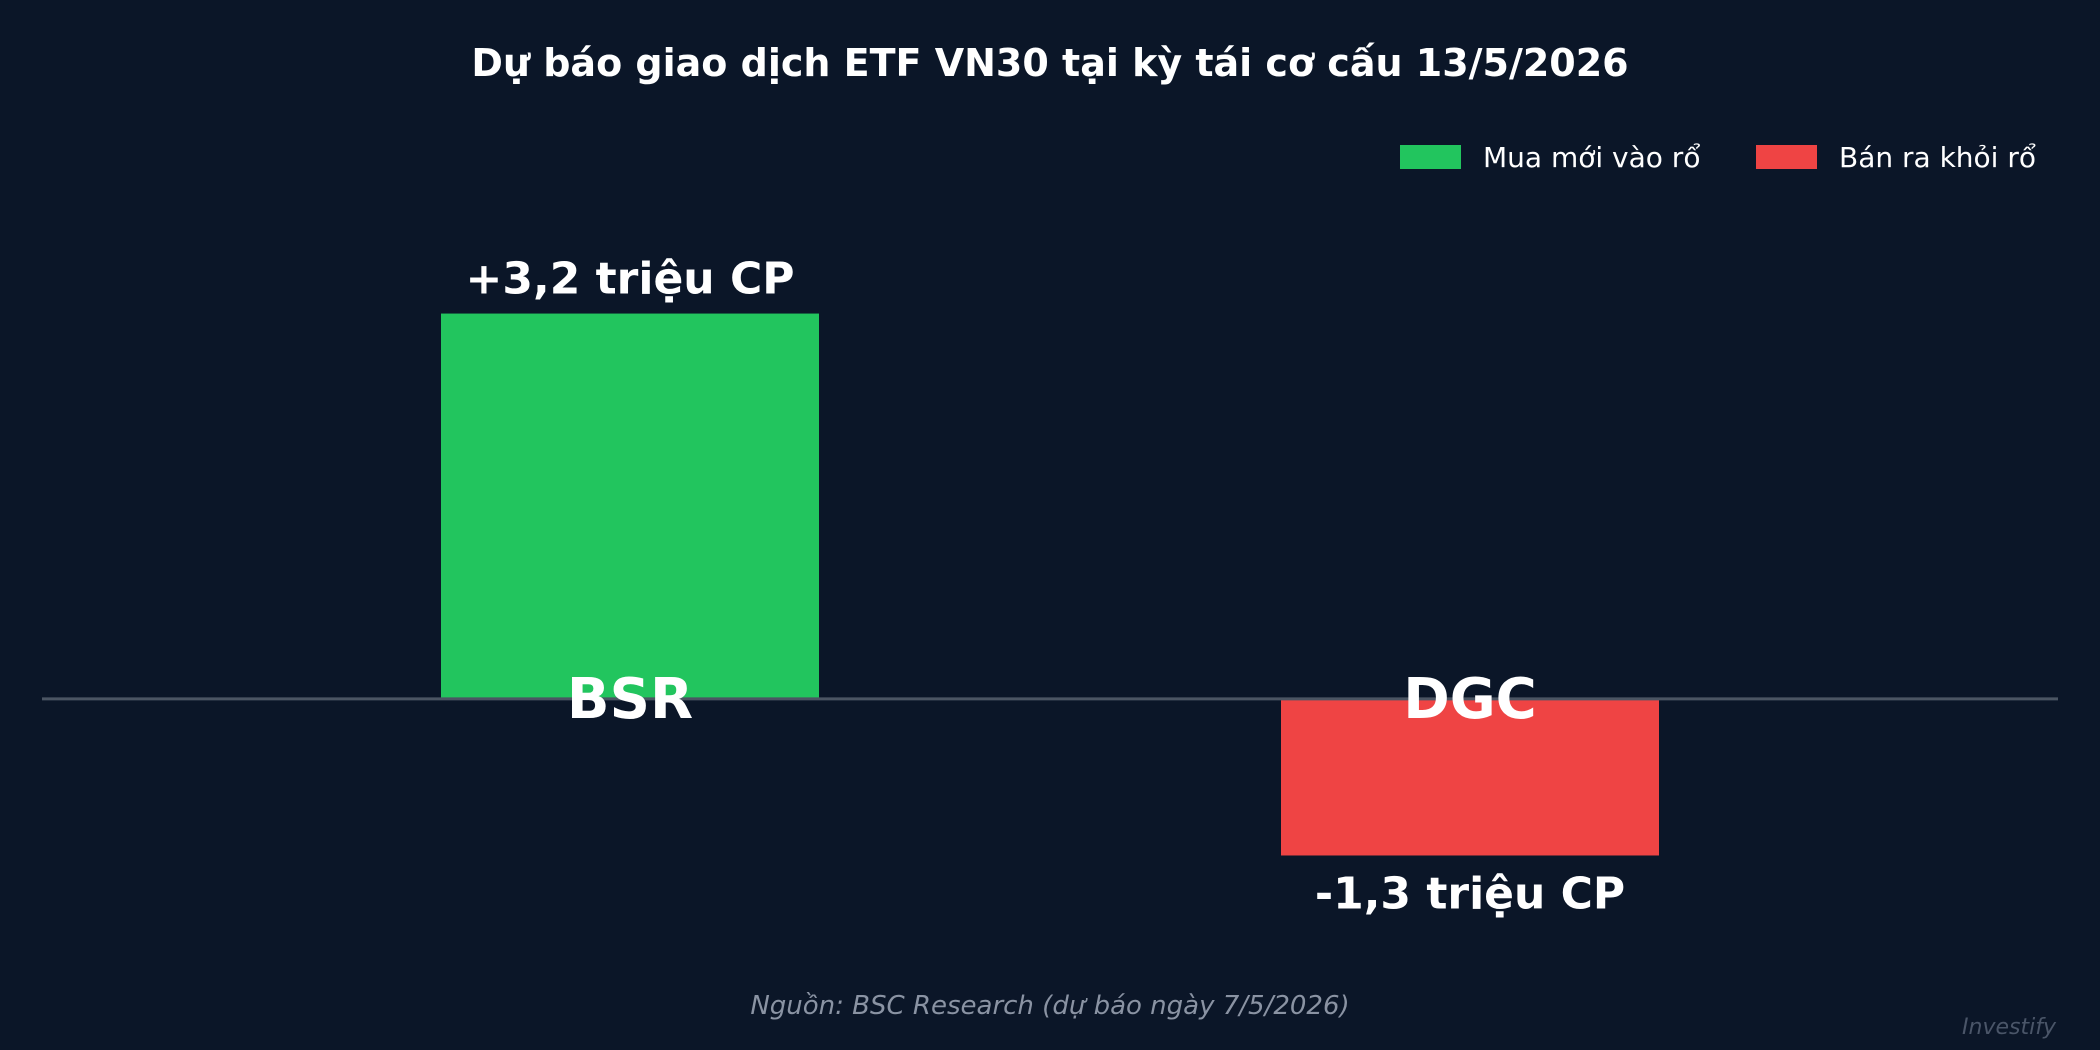 Image resolution: width=2100 pixels, height=1050 pixels. What do you see at coordinates (2009, 1027) in the screenshot?
I see `watermark: Investify` at bounding box center [2009, 1027].